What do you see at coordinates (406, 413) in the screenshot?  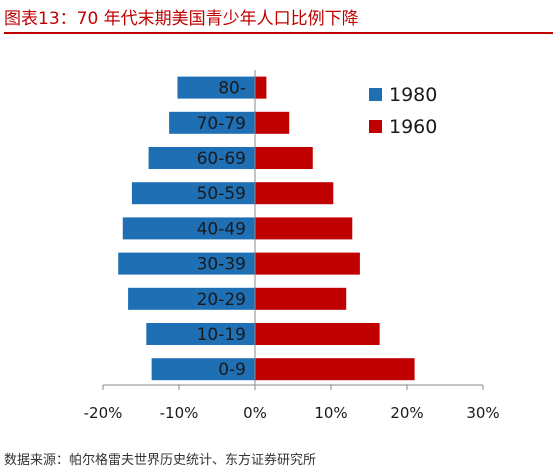 I see `x-tick-label-20%: 20%` at bounding box center [406, 413].